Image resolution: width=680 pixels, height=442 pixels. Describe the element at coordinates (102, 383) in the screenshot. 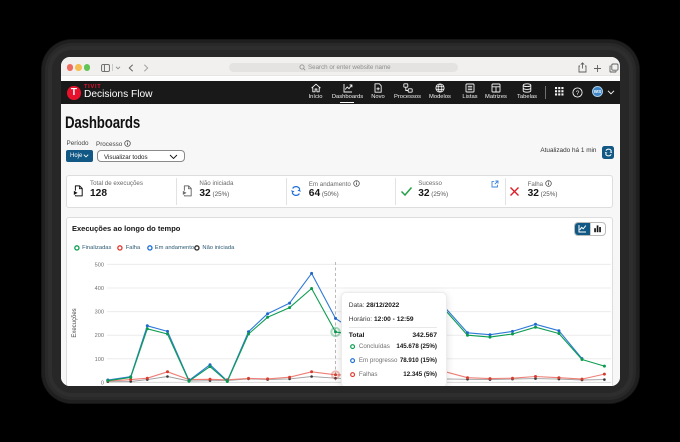

I see `svg-text: 0` at that location.